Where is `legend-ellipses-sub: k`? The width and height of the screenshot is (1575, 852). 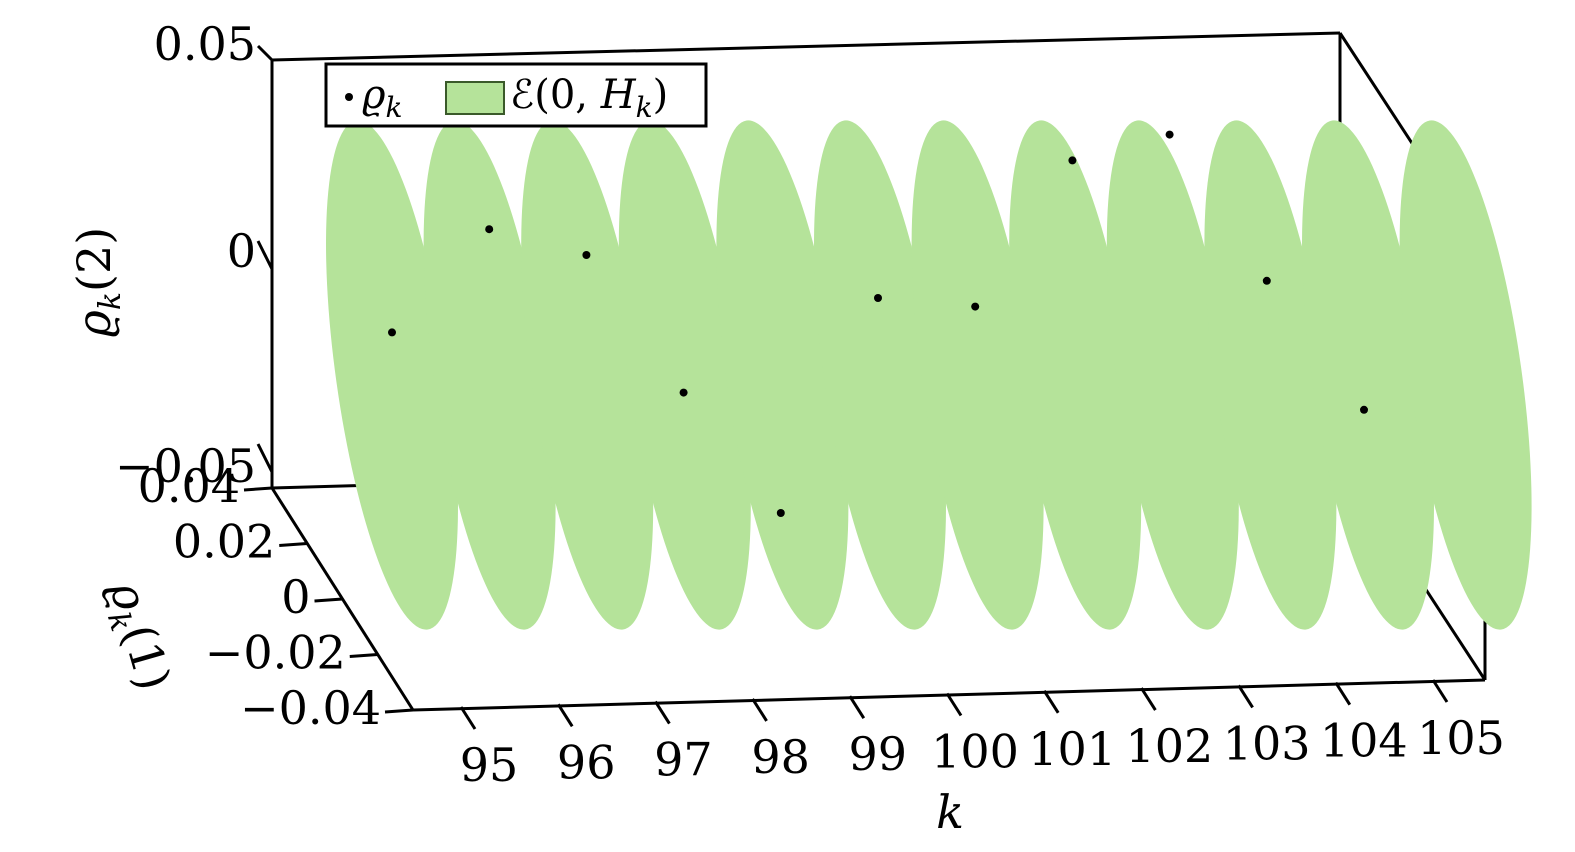 legend-ellipses-sub: k is located at coordinates (644, 107).